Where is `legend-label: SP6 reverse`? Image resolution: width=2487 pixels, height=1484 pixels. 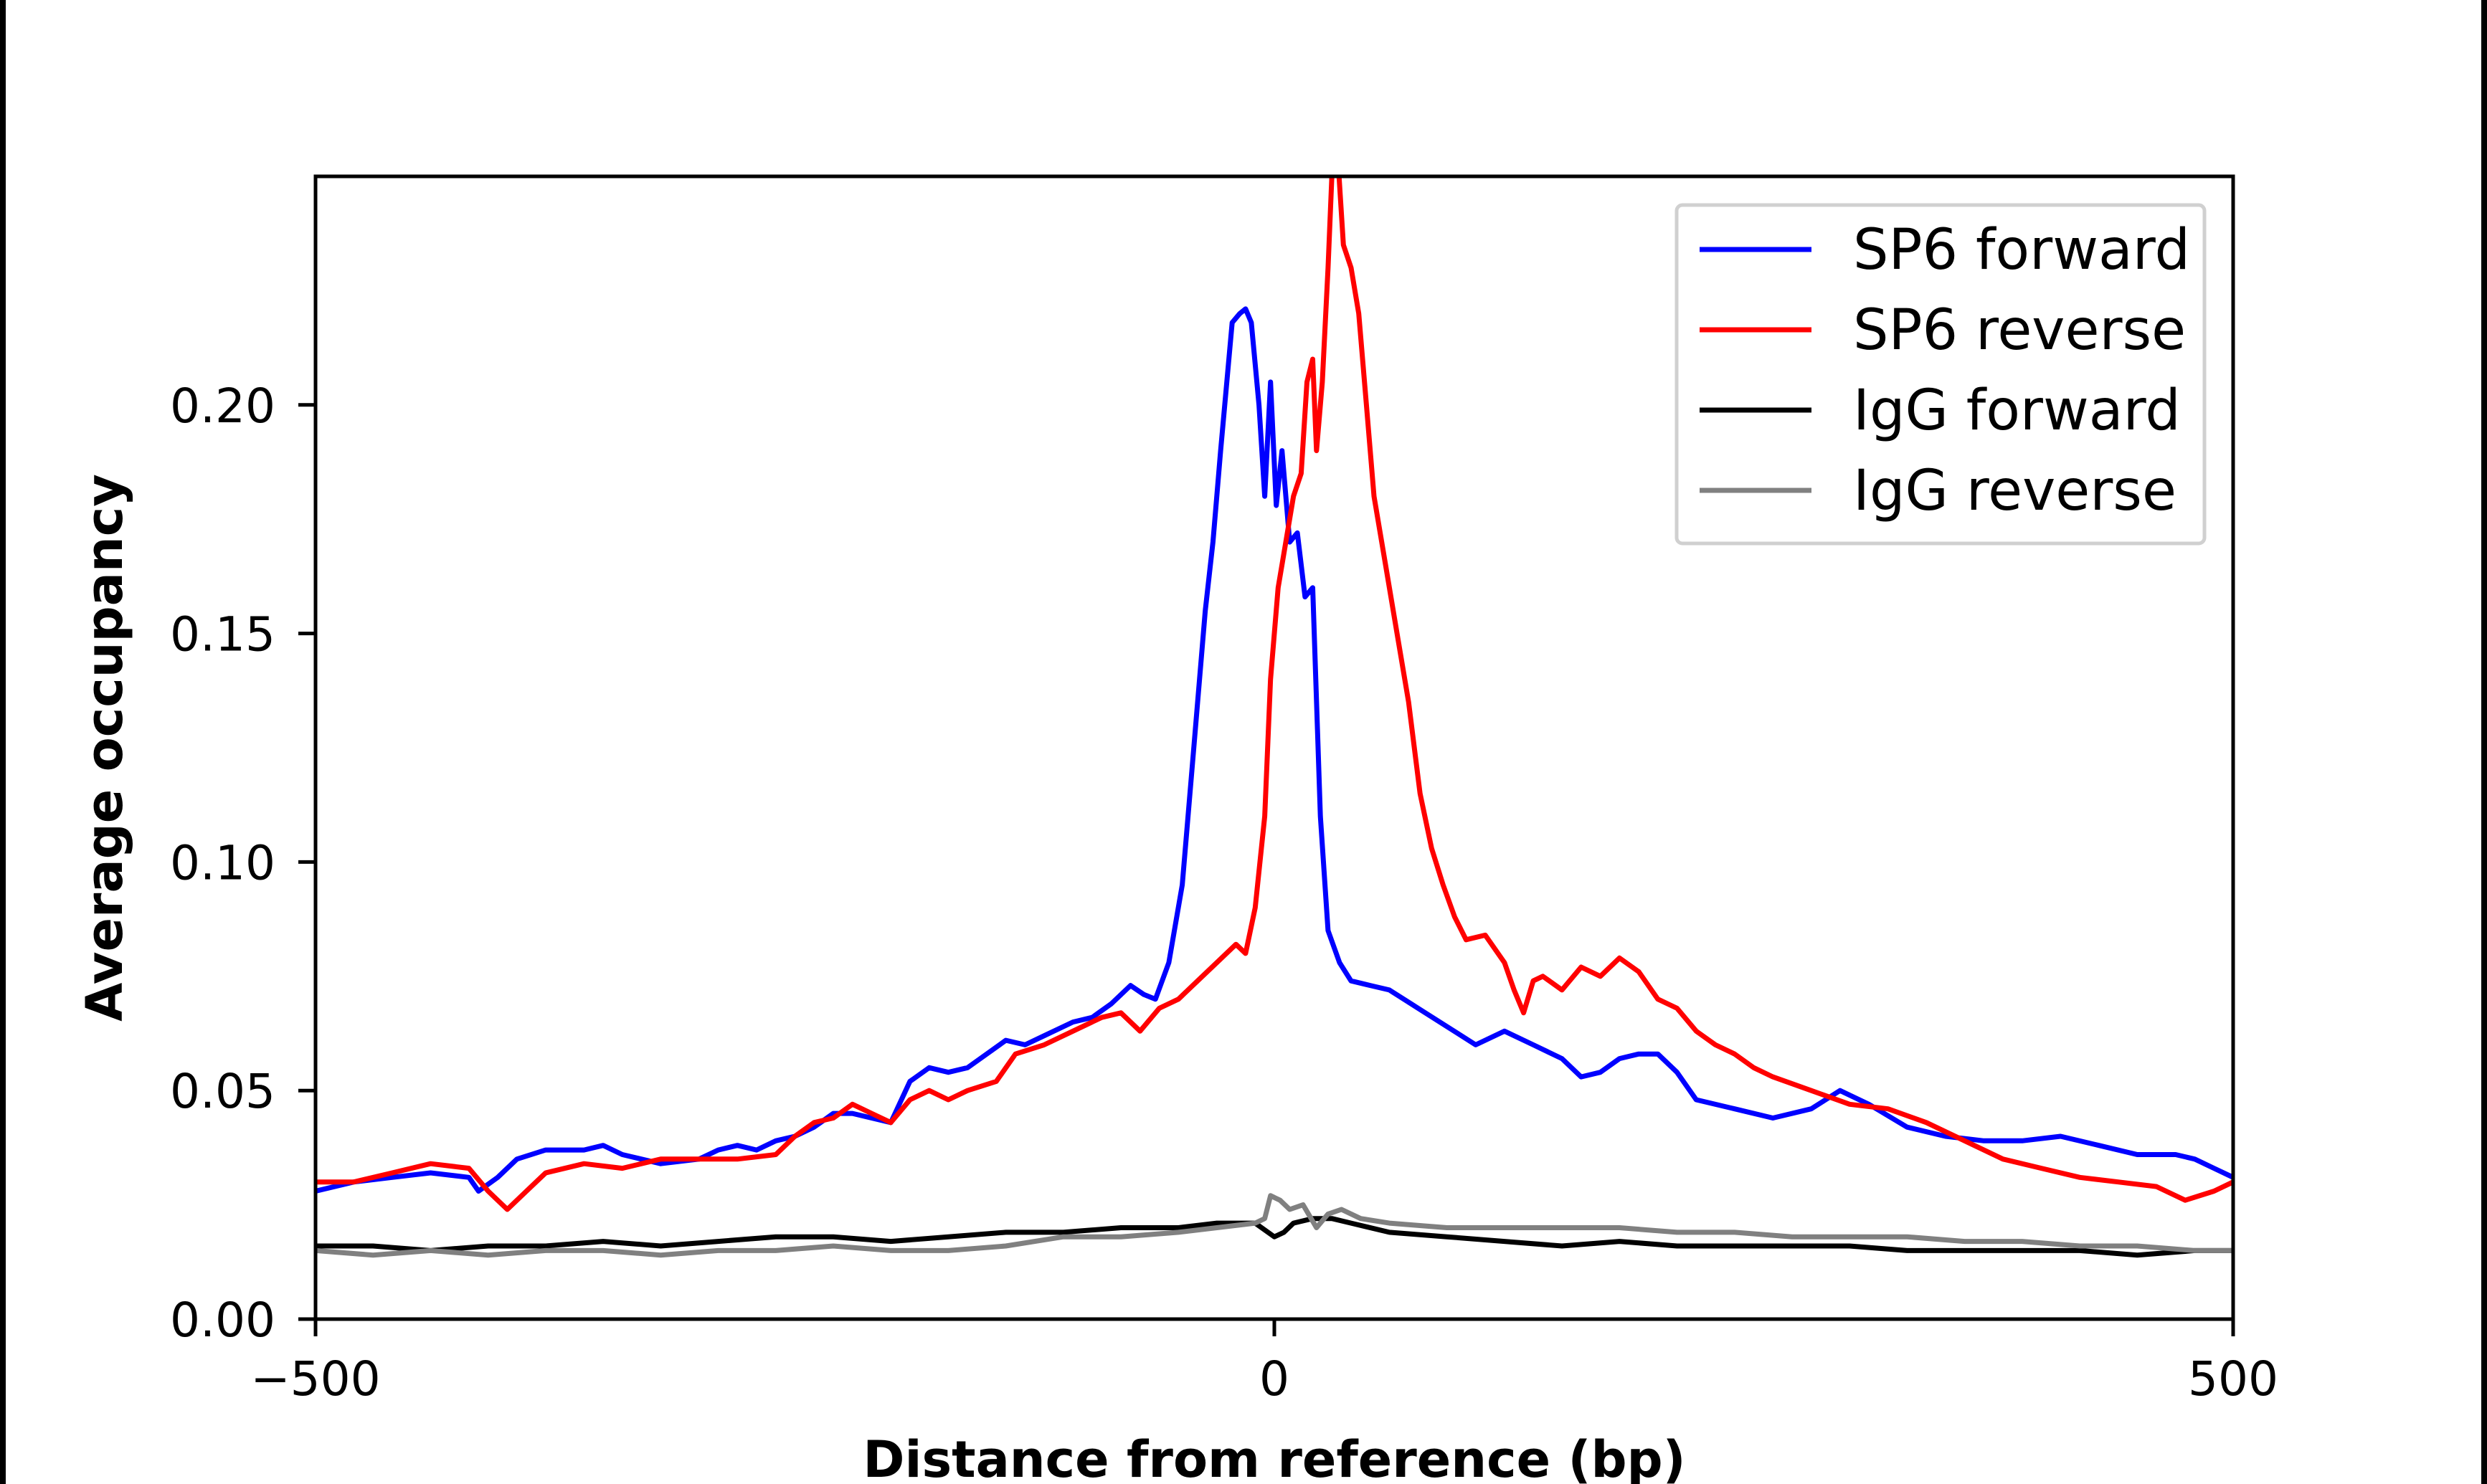
legend-label: SP6 reverse is located at coordinates (2020, 331).